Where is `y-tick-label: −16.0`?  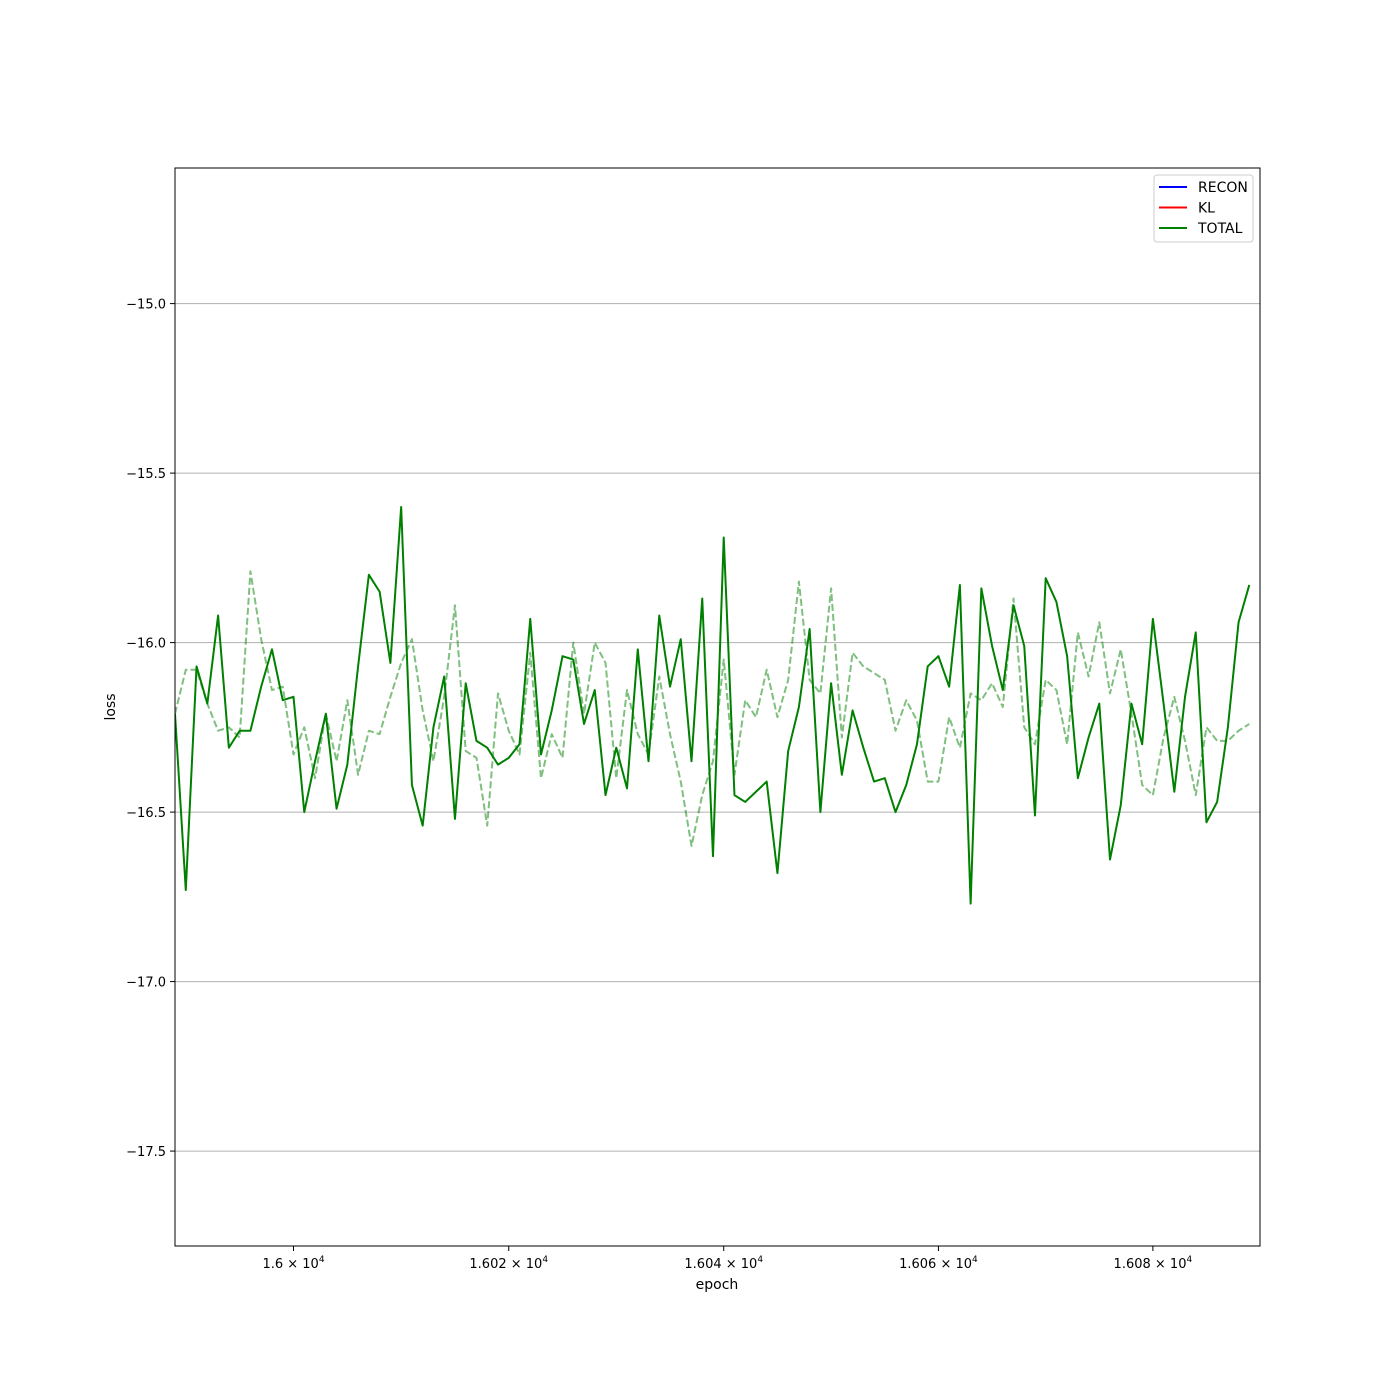
y-tick-label: −16.0 is located at coordinates (146, 644).